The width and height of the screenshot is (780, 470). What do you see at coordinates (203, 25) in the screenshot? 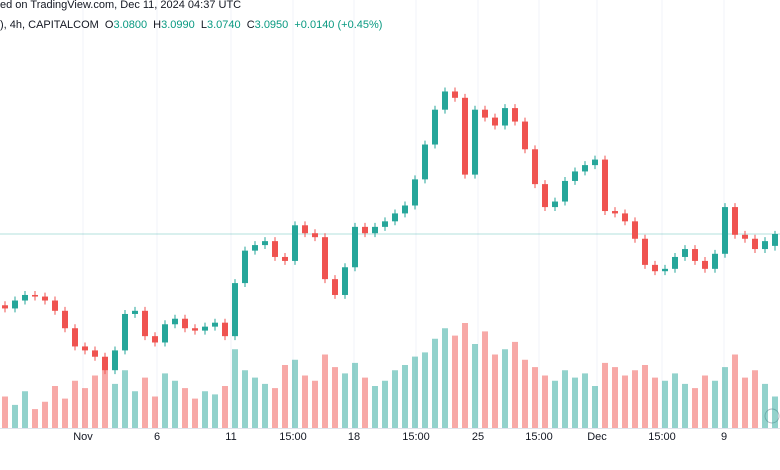
I see `ohlc-key: L` at bounding box center [203, 25].